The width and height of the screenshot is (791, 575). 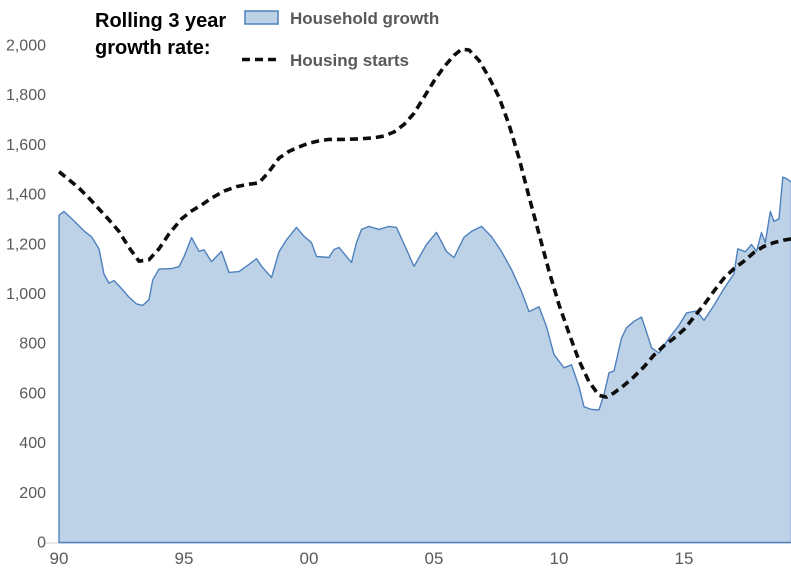 I want to click on y-tick-label: 1,000, so click(x=26, y=294).